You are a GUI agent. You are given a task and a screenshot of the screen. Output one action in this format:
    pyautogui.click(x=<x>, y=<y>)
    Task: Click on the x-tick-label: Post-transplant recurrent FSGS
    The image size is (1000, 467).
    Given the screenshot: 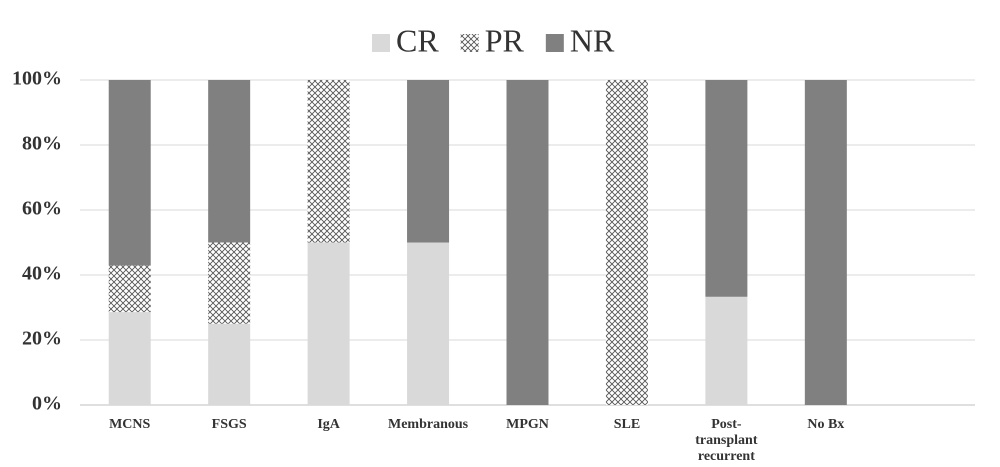 What is the action you would take?
    pyautogui.click(x=726, y=442)
    